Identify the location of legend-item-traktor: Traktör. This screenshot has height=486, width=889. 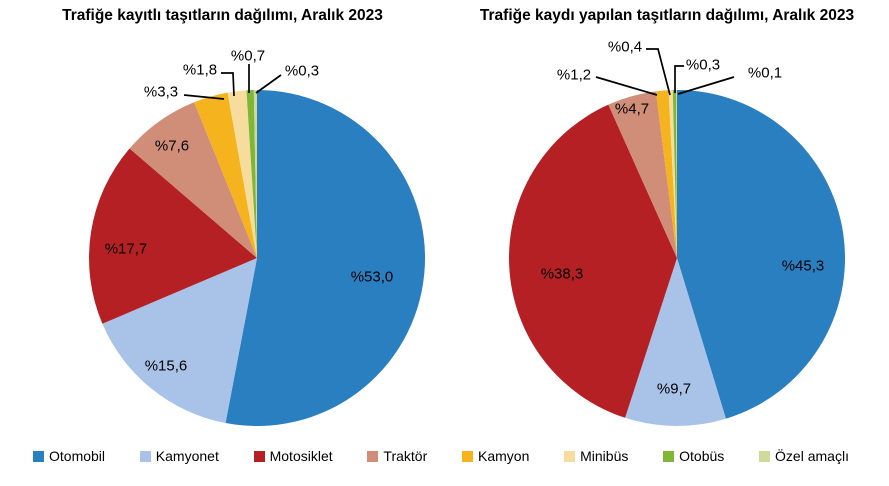
(397, 456).